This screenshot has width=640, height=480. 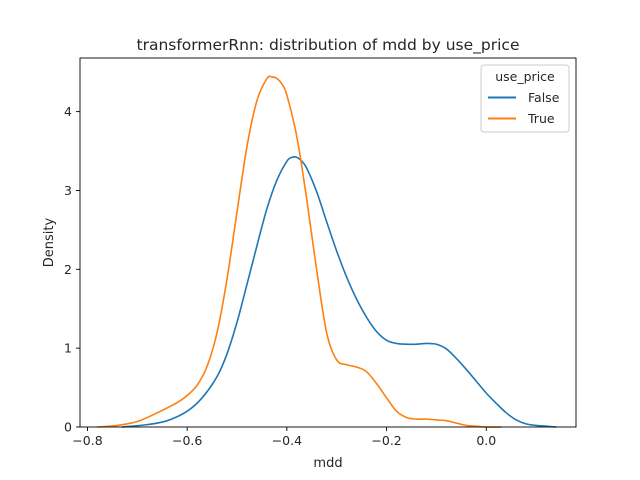 I want to click on legend-label-true: True, so click(x=541, y=118).